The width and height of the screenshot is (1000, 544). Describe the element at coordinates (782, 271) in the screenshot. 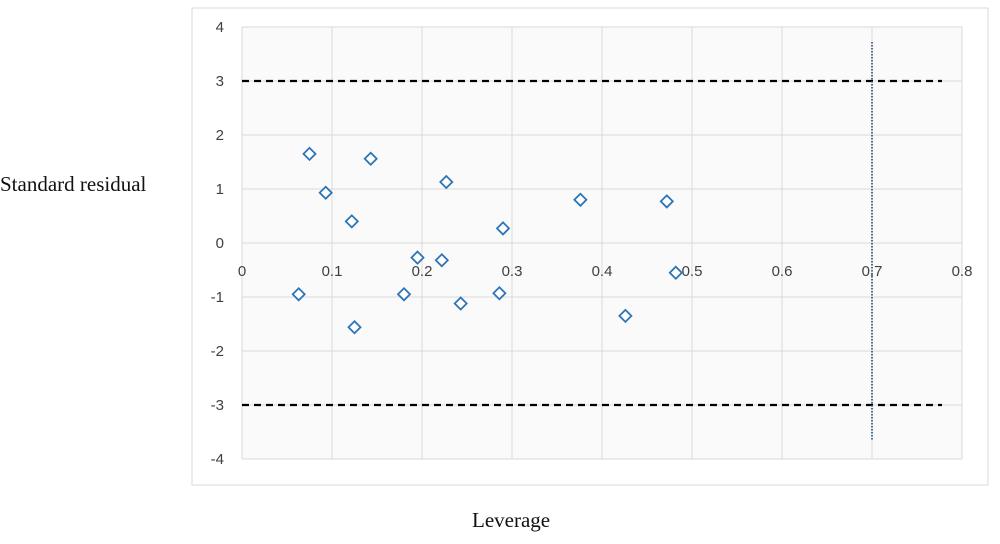

I see `x-tick-label: 0.6` at that location.